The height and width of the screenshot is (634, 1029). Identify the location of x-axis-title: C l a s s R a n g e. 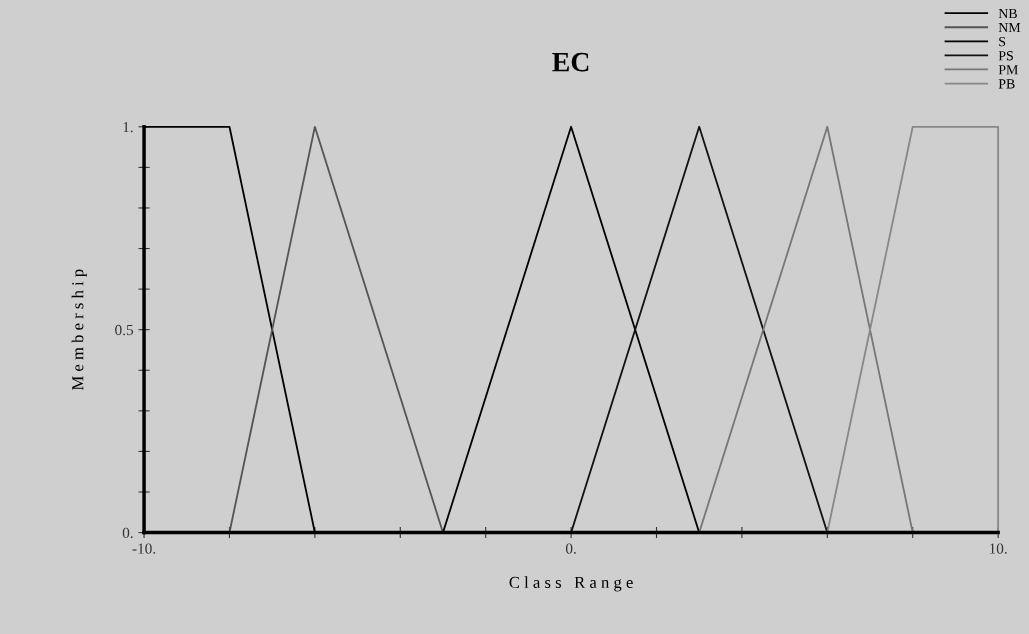
(571, 584).